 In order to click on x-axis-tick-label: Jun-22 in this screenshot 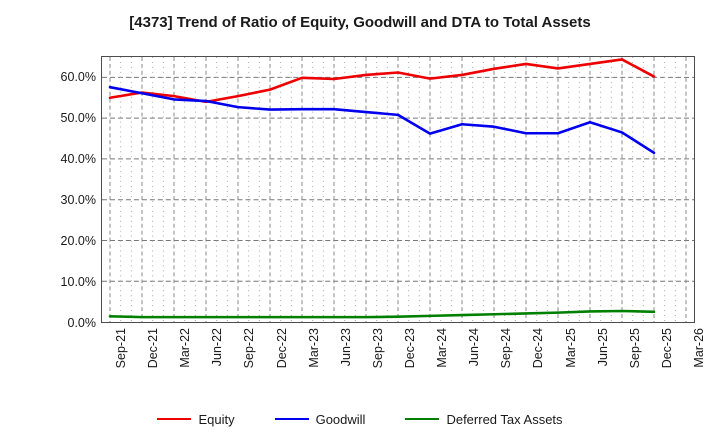, I will do `click(217, 347)`.